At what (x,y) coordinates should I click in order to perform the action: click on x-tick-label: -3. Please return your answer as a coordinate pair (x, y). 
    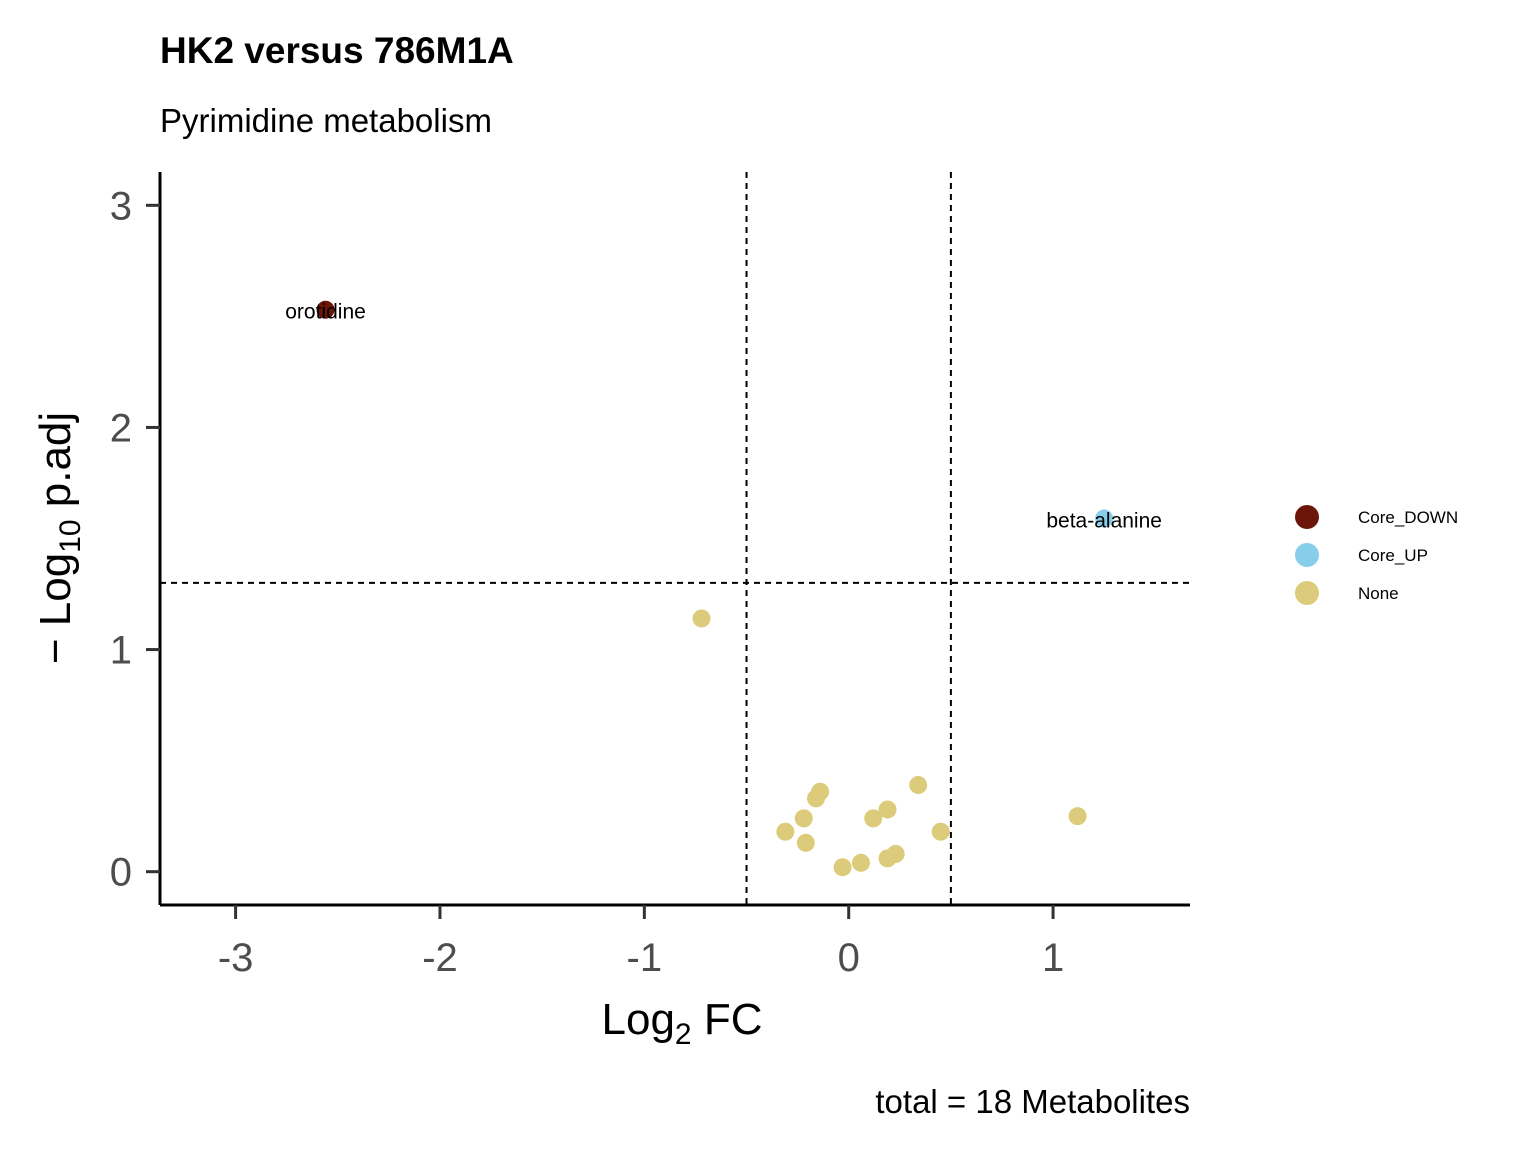
    Looking at the image, I should click on (236, 958).